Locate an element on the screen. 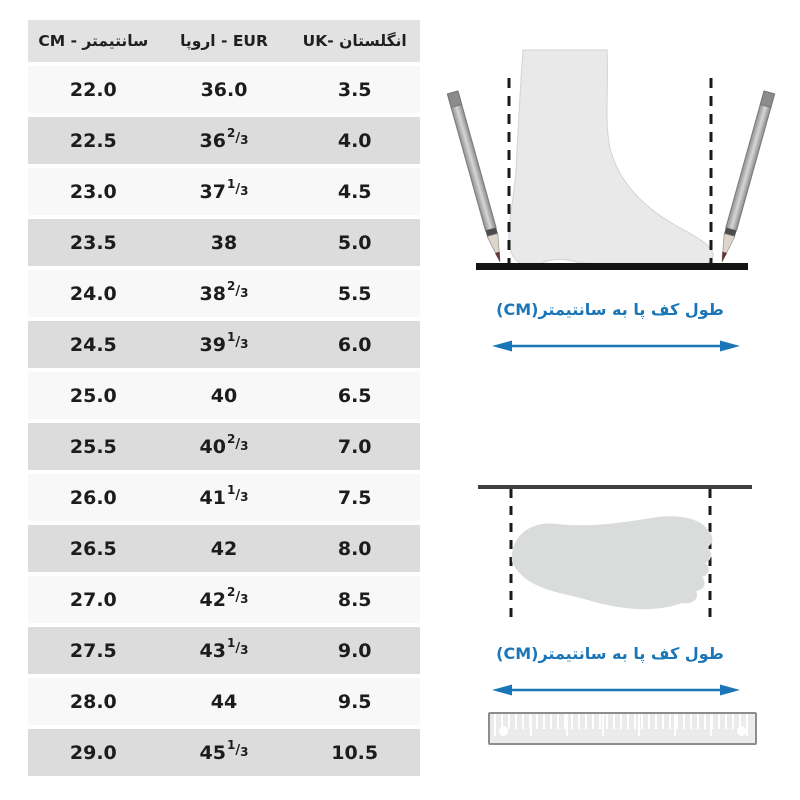 The image size is (800, 800). eur-whole: 37 is located at coordinates (212, 191).